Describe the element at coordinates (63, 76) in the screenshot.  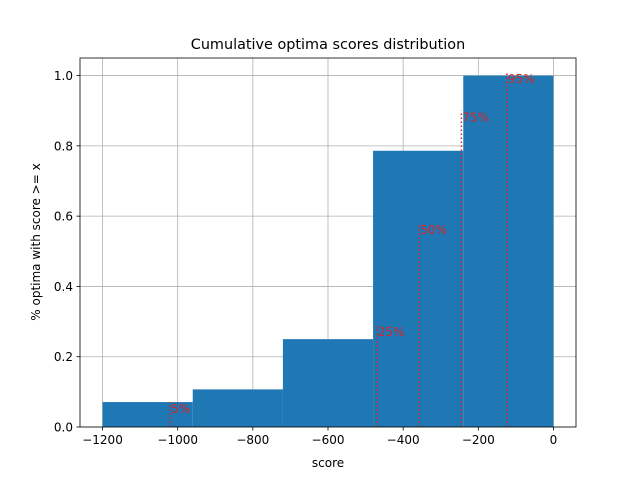
I see `y-tick-label: 1.0` at that location.